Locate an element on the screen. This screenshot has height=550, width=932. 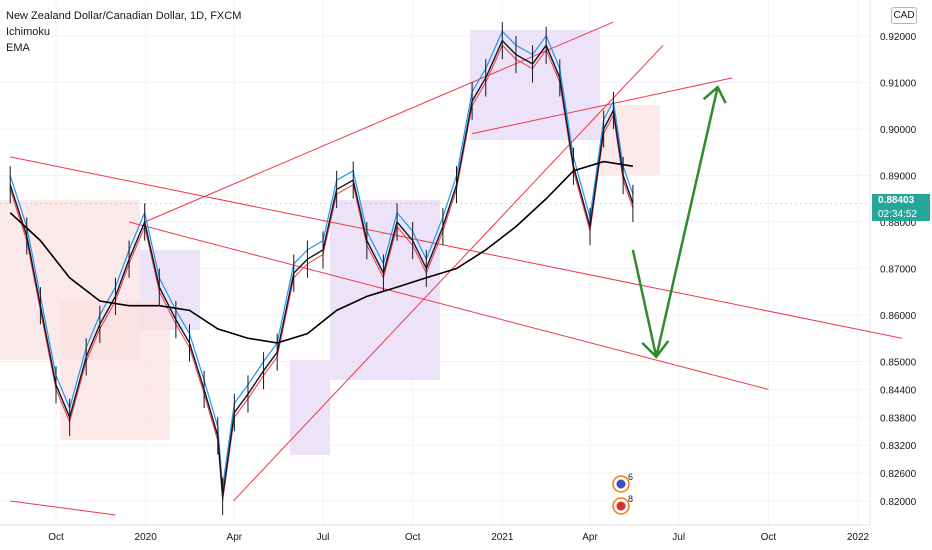
y-tick-label: 0.83800 is located at coordinates (898, 418).